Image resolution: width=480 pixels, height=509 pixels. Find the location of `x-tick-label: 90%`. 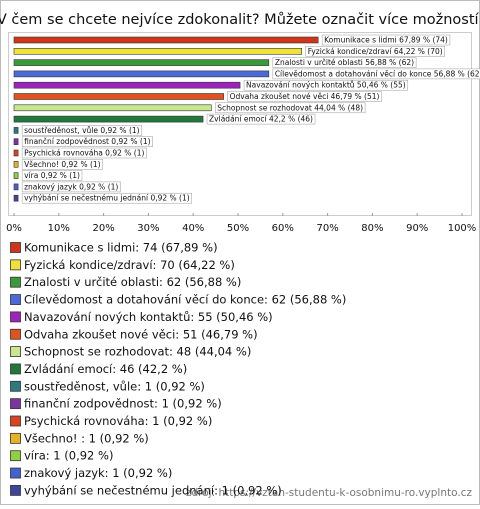

x-tick-label: 90% is located at coordinates (417, 228).